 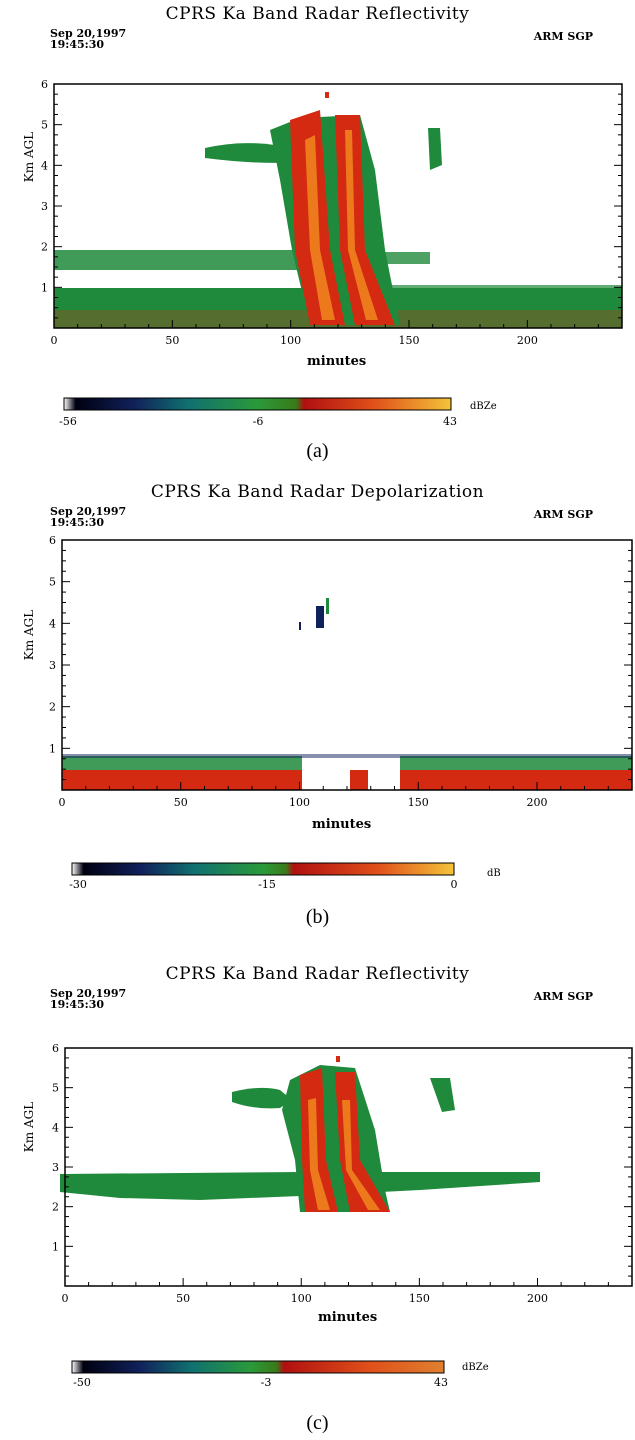 I want to click on chart-title: CPRS Ka Band Radar Reflectivity, so click(x=317, y=974).